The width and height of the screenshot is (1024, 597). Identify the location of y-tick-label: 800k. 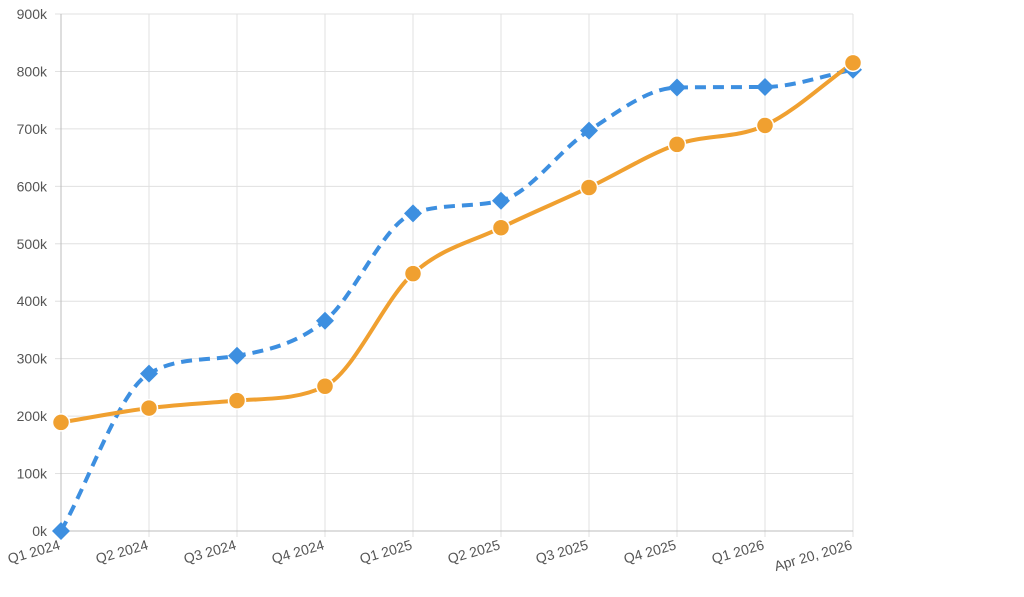
(32, 71).